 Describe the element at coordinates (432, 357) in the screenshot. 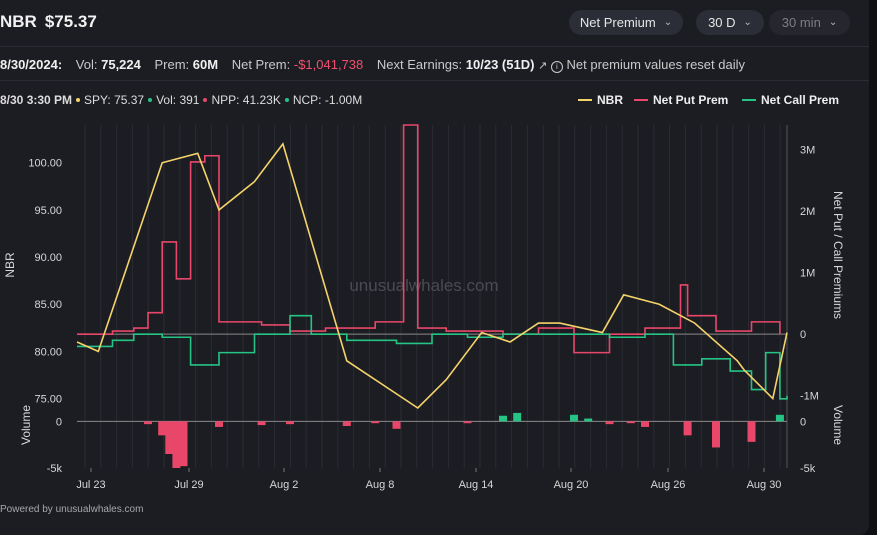

I see `net-call-prem-line` at that location.